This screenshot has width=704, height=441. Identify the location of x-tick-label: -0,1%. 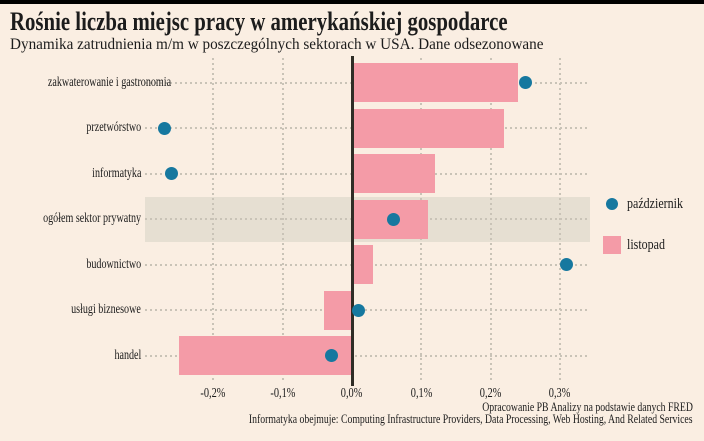
(283, 393).